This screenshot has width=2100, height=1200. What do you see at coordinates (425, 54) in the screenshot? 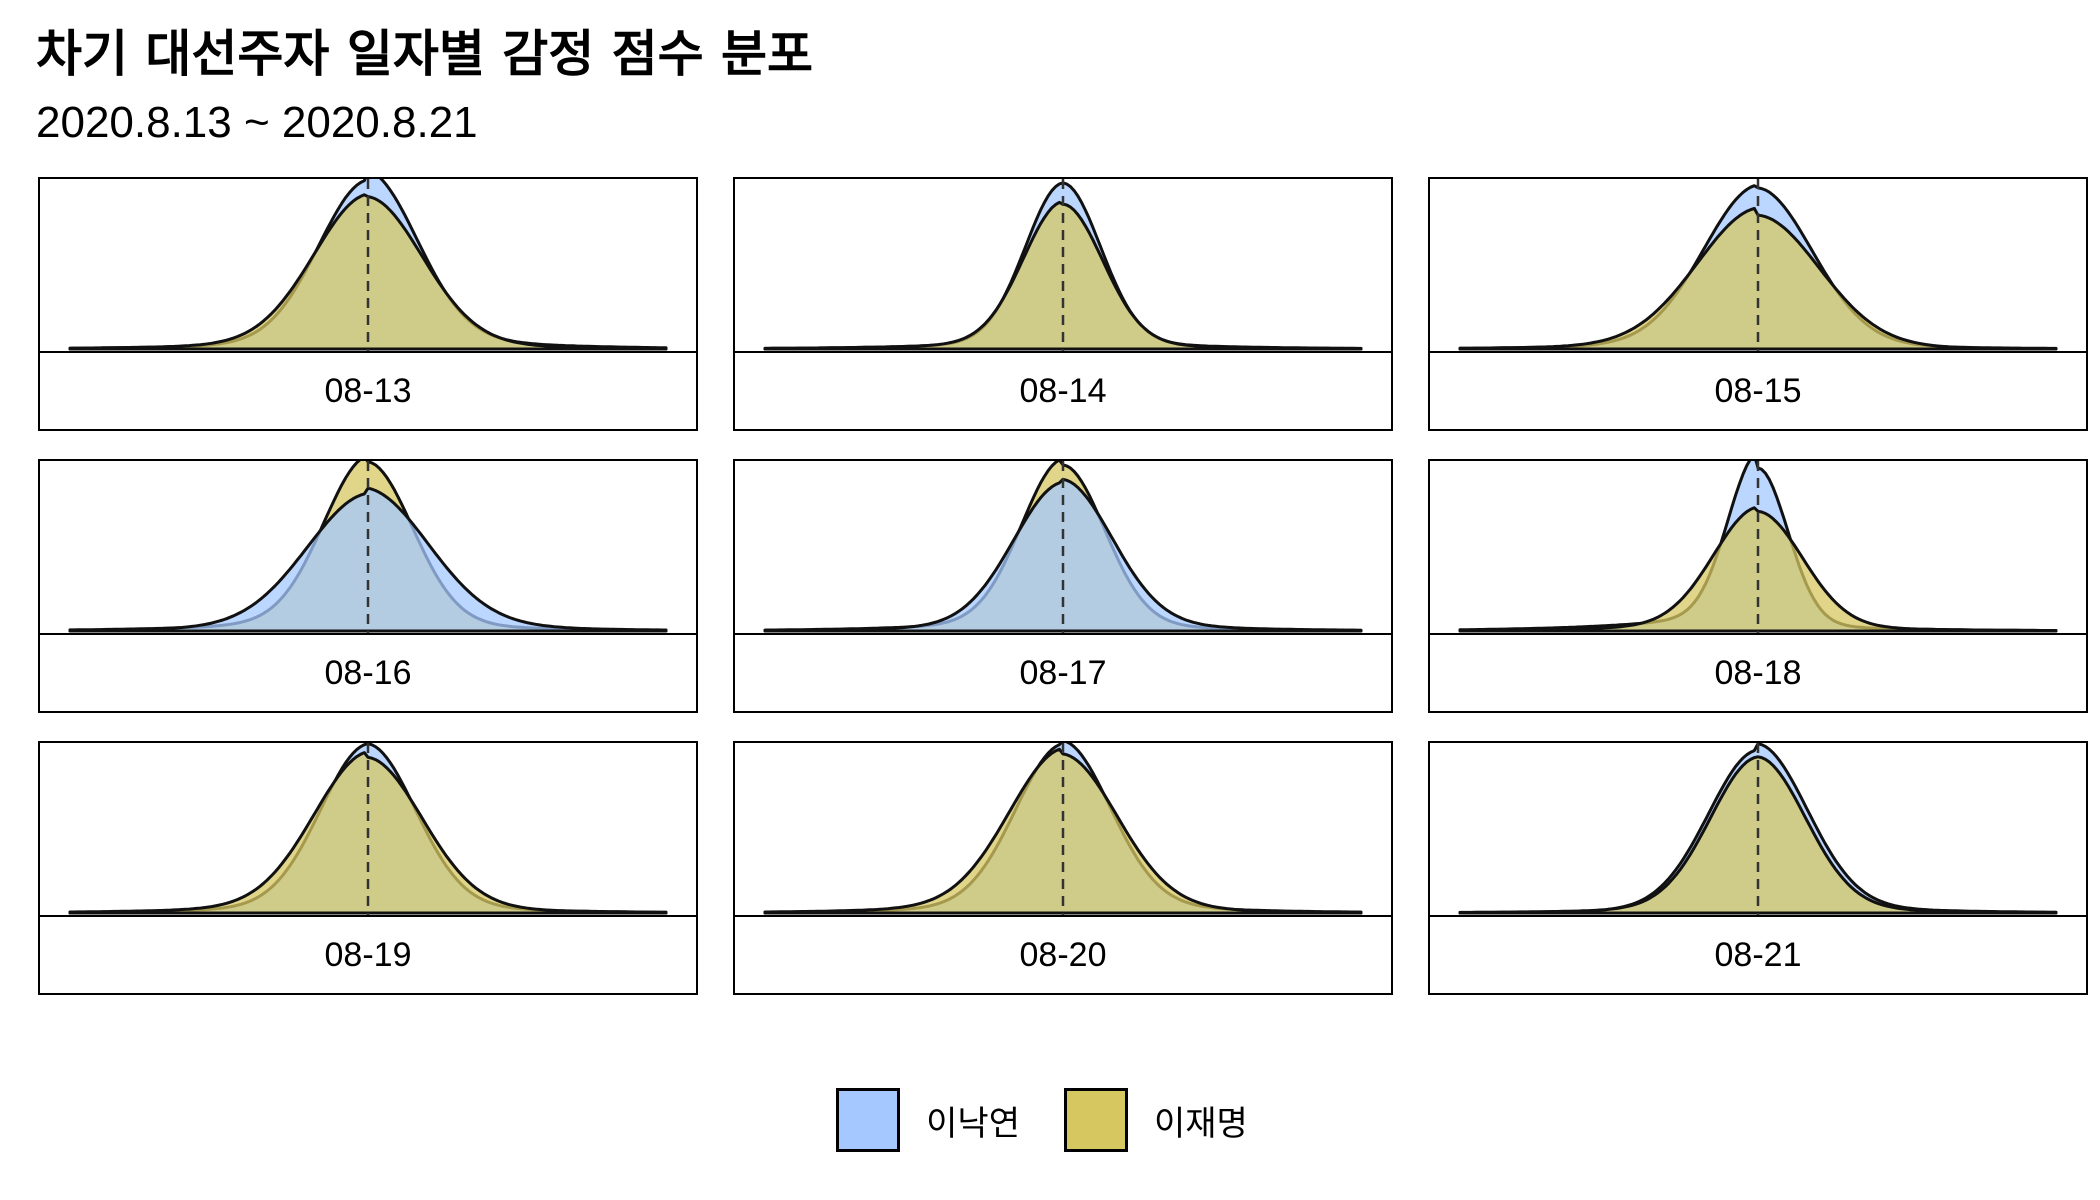
I see `chart-title: 차기 대선주자 일자별 감정 점수 분포` at bounding box center [425, 54].